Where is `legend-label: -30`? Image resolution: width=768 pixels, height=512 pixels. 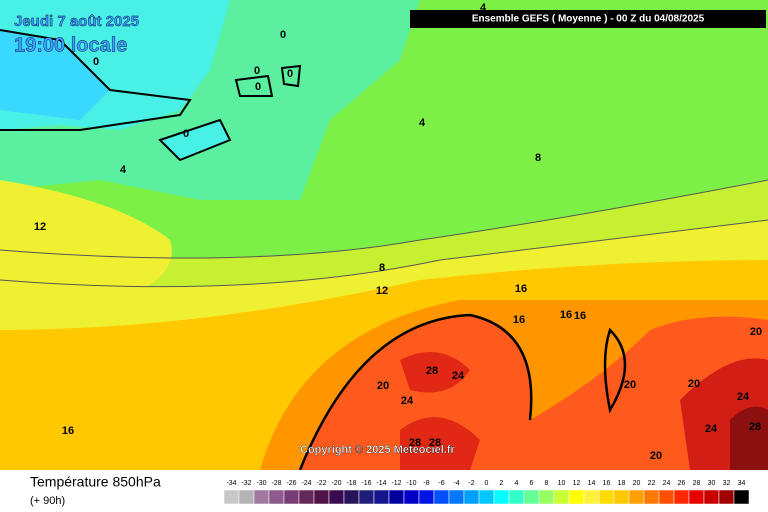 legend-label: -30 is located at coordinates (261, 483).